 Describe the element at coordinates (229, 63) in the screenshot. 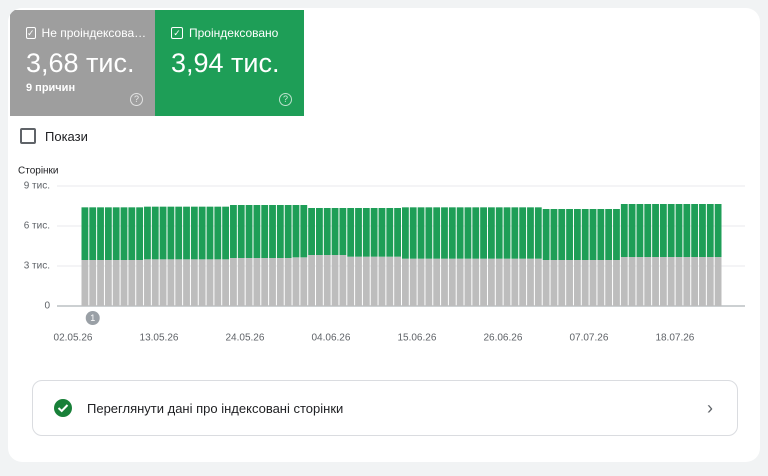

I see `summary-tile: ✓ Проіндексовано 3,94 тис. ?` at that location.